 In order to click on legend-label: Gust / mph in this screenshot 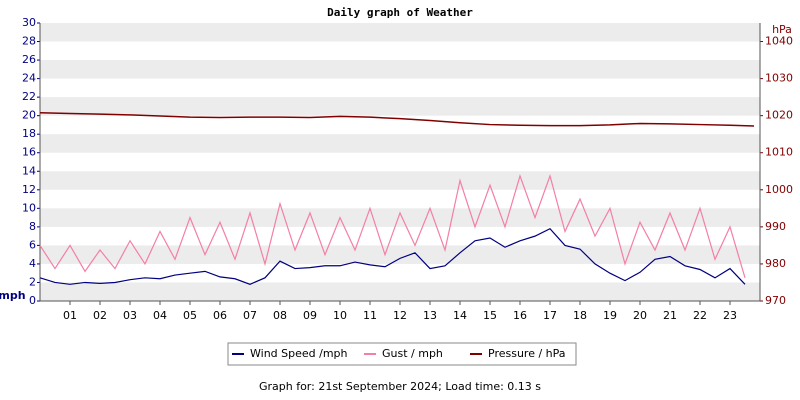, I will do `click(412, 353)`.